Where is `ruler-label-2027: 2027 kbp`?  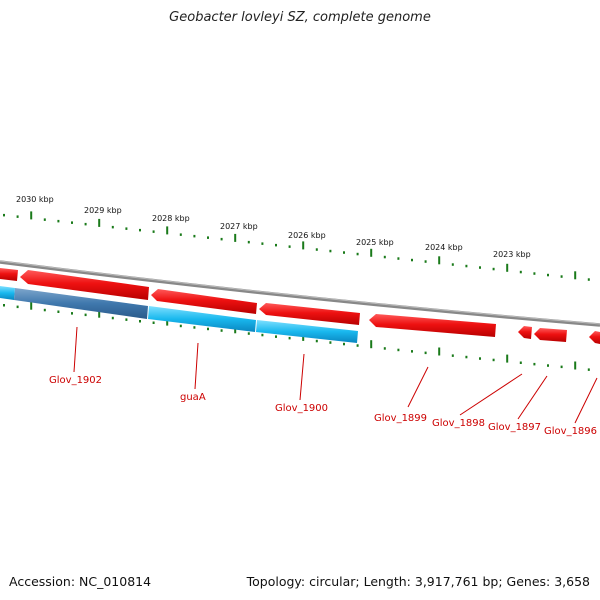
ruler-label-2027: 2027 kbp is located at coordinates (239, 226).